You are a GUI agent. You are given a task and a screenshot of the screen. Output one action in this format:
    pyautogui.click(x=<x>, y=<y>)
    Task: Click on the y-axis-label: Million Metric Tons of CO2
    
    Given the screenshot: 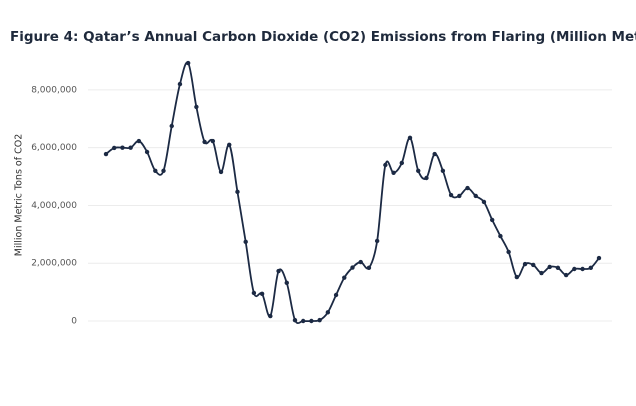 What is the action you would take?
    pyautogui.click(x=19, y=195)
    